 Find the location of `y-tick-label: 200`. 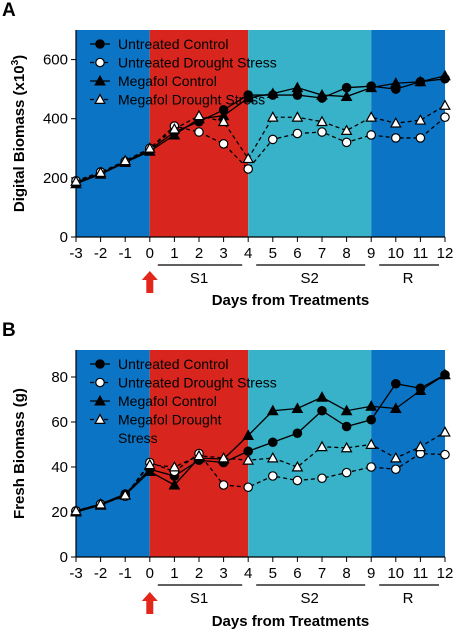

y-tick-label: 200 is located at coordinates (55, 178).